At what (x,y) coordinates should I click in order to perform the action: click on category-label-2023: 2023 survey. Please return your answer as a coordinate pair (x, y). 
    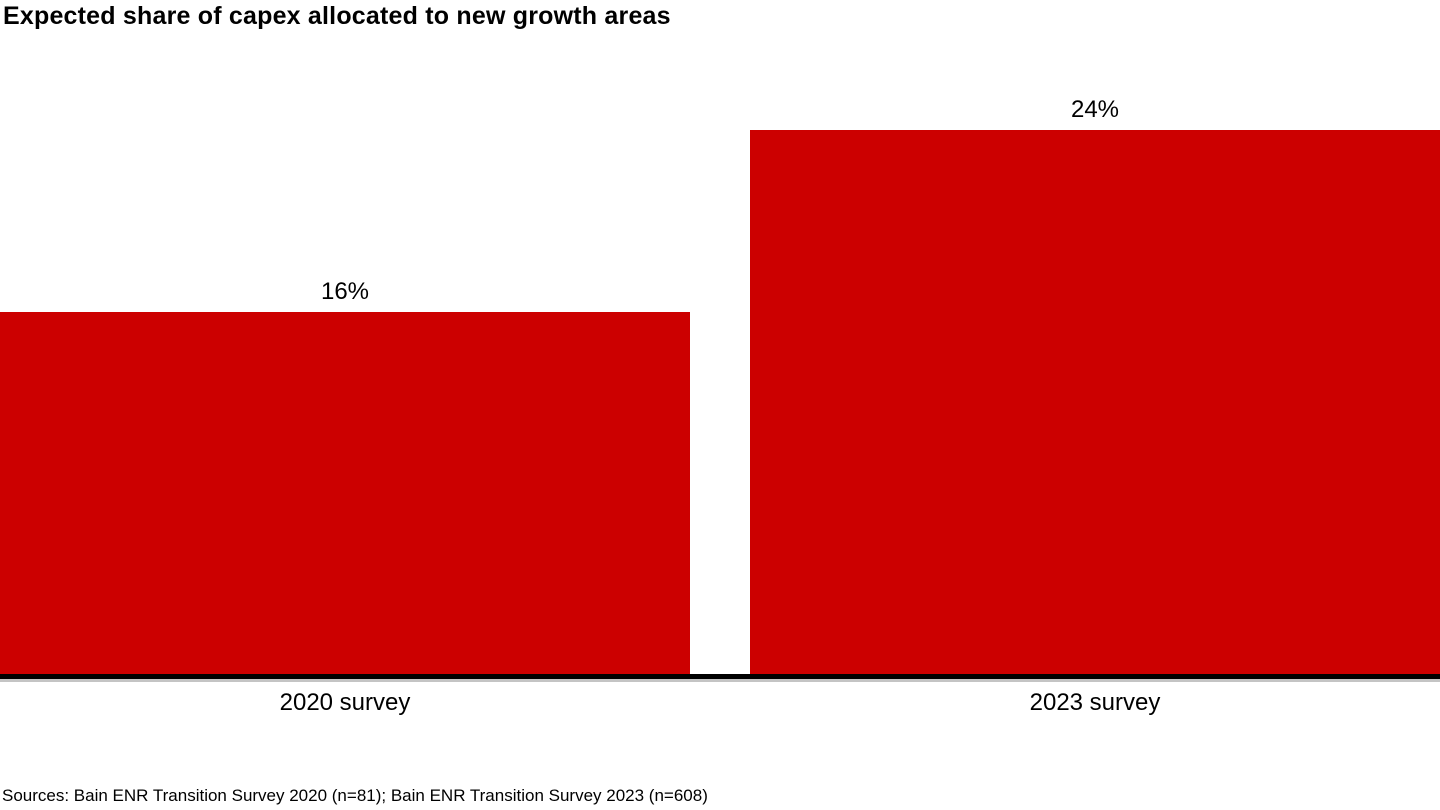
    Looking at the image, I should click on (1095, 702).